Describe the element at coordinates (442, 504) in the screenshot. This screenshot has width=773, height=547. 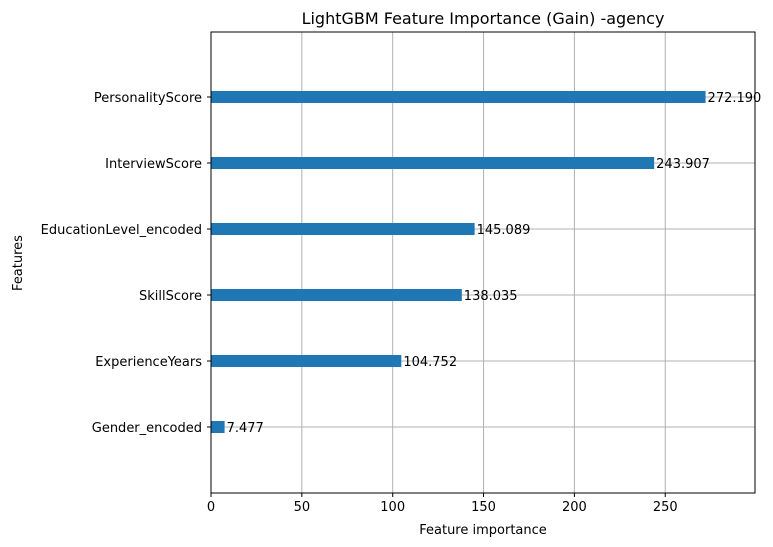
I see `x-axis-ticks: 0 50 100 150 200 250` at that location.